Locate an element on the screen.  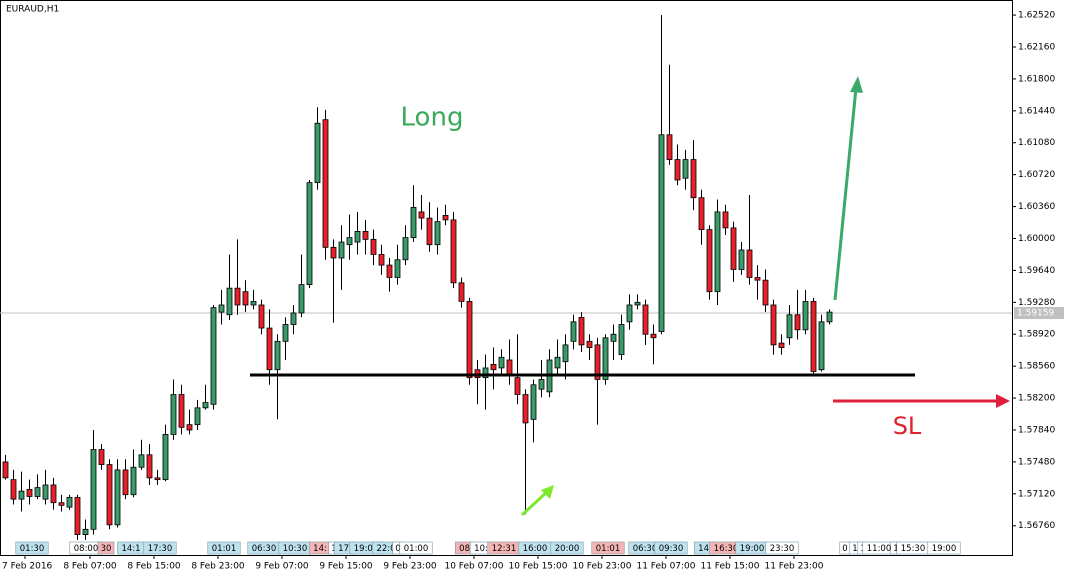
event-marker-label: 23:30 is located at coordinates (782, 549).